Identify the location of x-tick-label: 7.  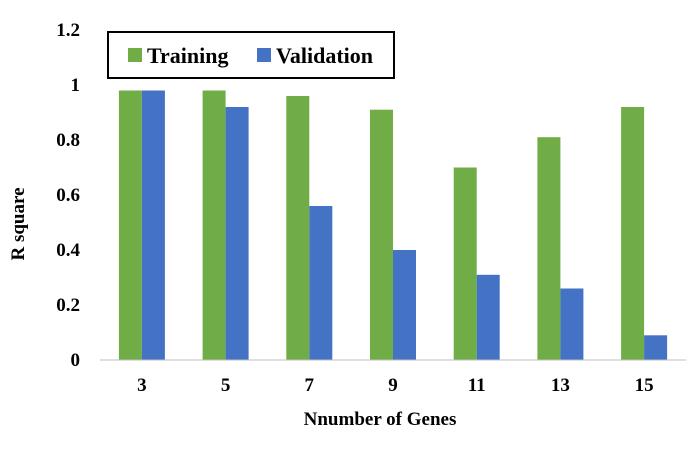
(310, 385).